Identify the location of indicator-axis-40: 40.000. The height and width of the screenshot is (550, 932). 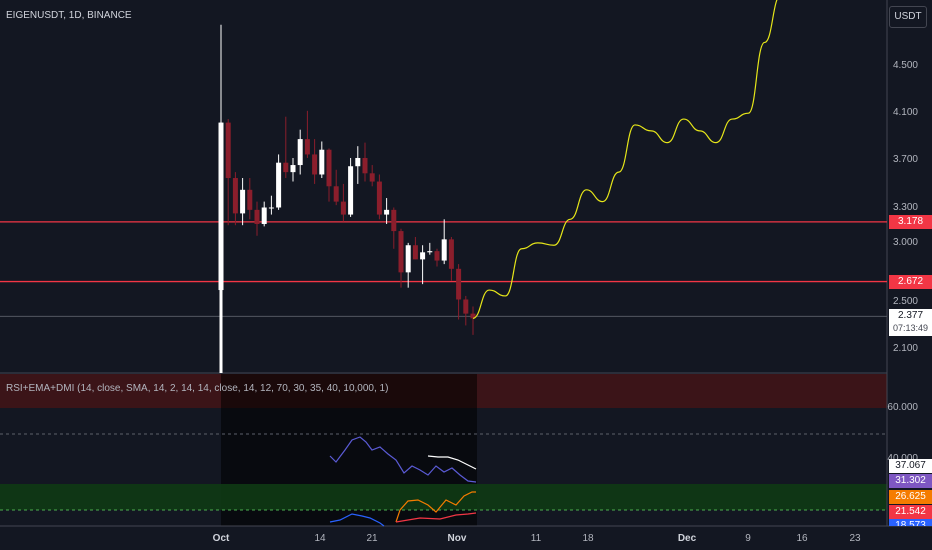
(898, 458).